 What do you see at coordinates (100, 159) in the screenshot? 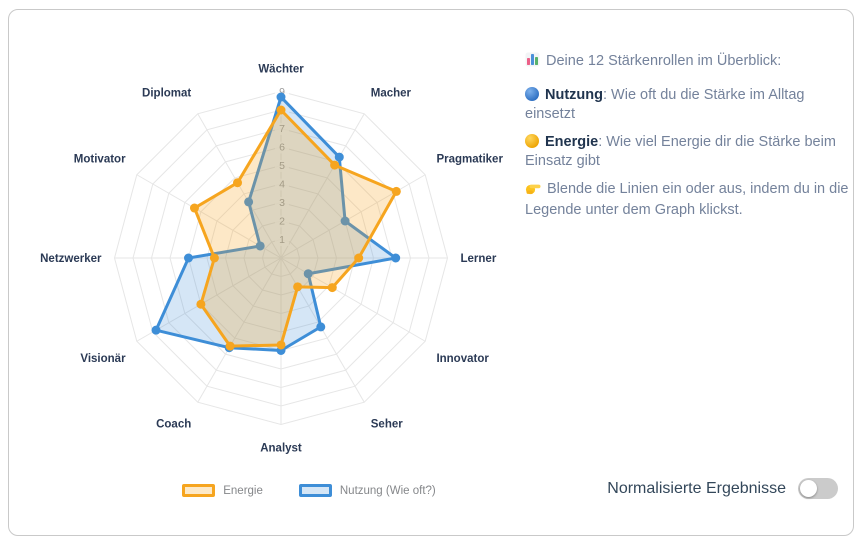
I see `axis-label-motivator: Motivator` at bounding box center [100, 159].